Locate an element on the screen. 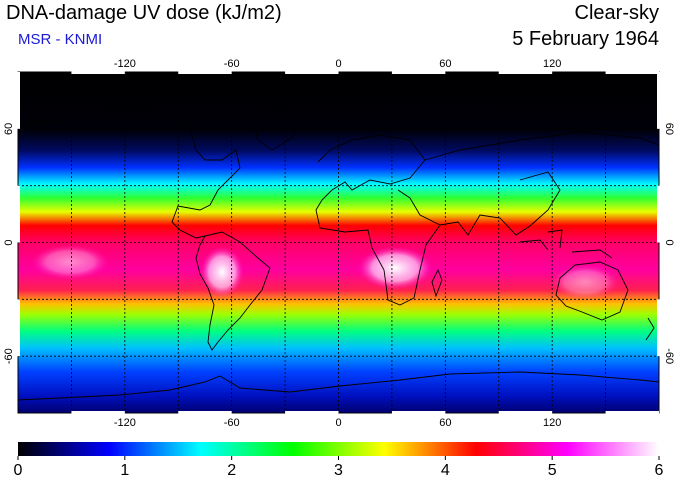 The width and height of the screenshot is (678, 480). colorbar-tick-label: 4 is located at coordinates (445, 470).